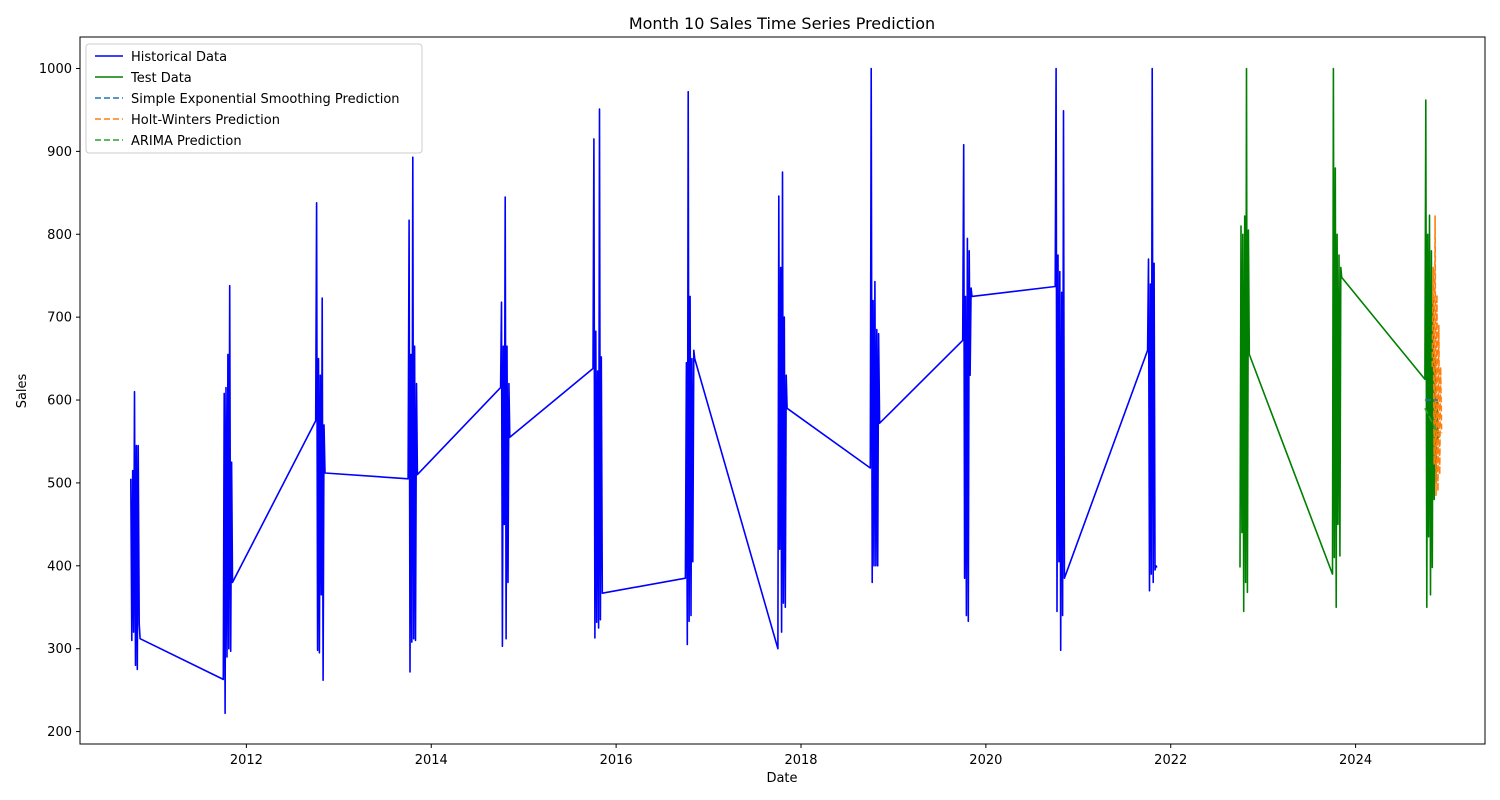 The image size is (1500, 800). Describe the element at coordinates (59, 483) in the screenshot. I see `y-tick-label: 500` at that location.